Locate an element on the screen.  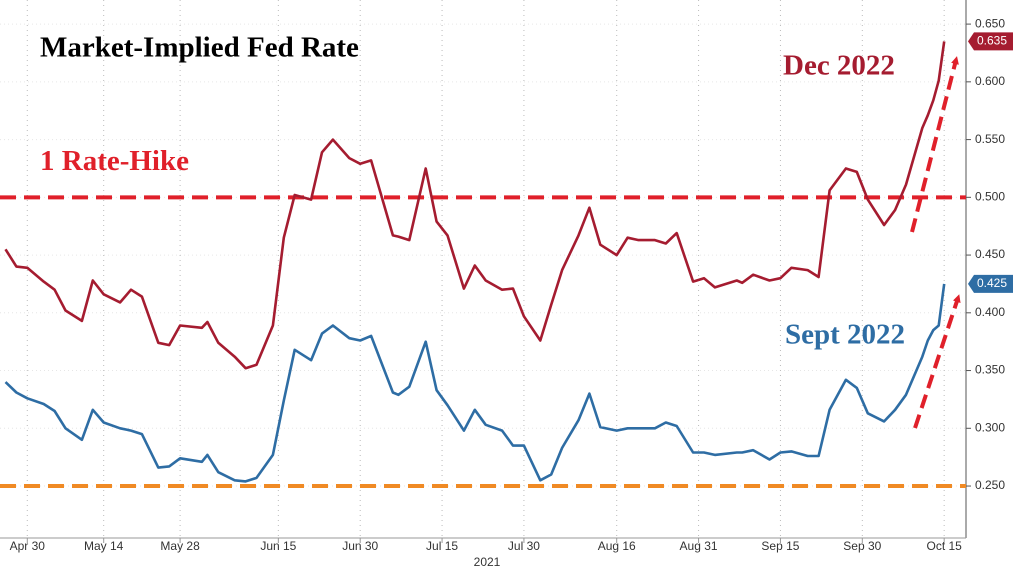
y-tick-label: 0.500 is located at coordinates (990, 196).